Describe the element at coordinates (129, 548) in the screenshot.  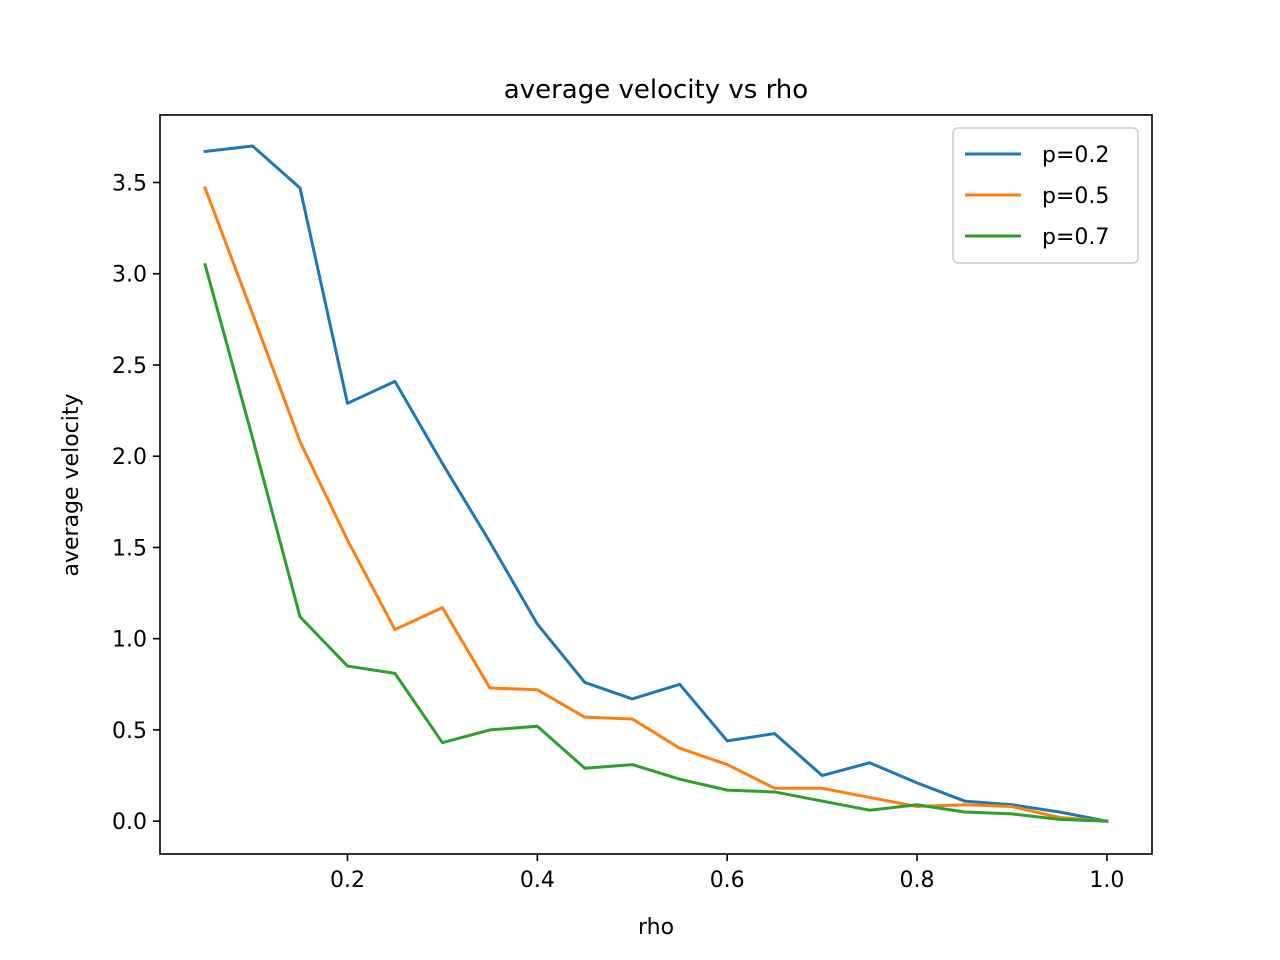
I see `y-tick-label: 1.5` at that location.